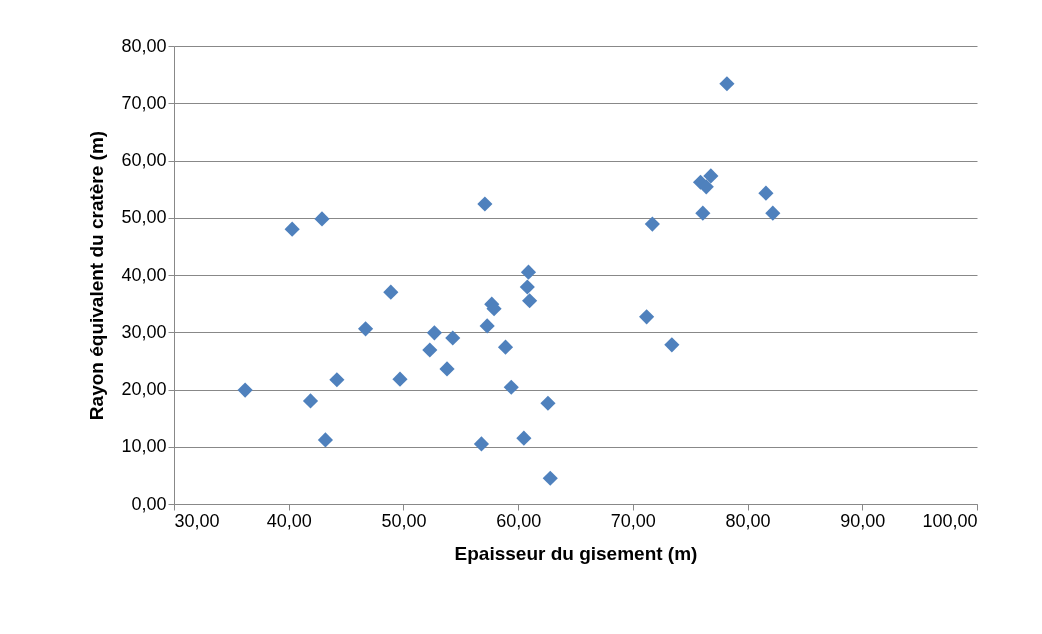 The image size is (1042, 634). Describe the element at coordinates (633, 520) in the screenshot. I see `x-tick-label: 70,00` at that location.